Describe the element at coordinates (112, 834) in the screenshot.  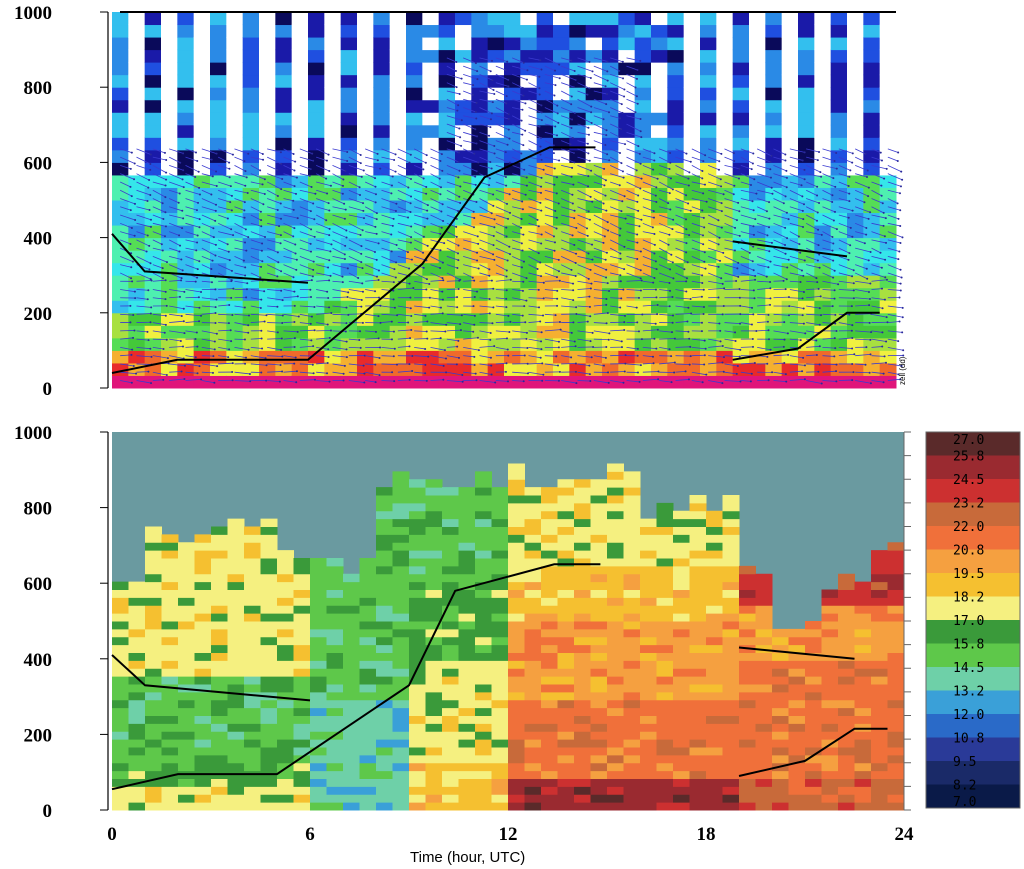
I see `x-tick-label: 0` at that location.